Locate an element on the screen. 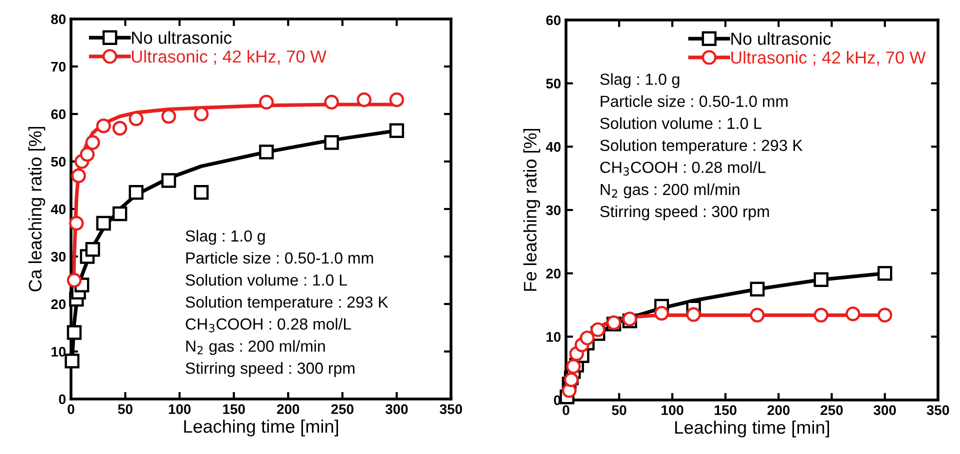  y-axis-title: Fe leaching ratio [%] is located at coordinates (531, 209).